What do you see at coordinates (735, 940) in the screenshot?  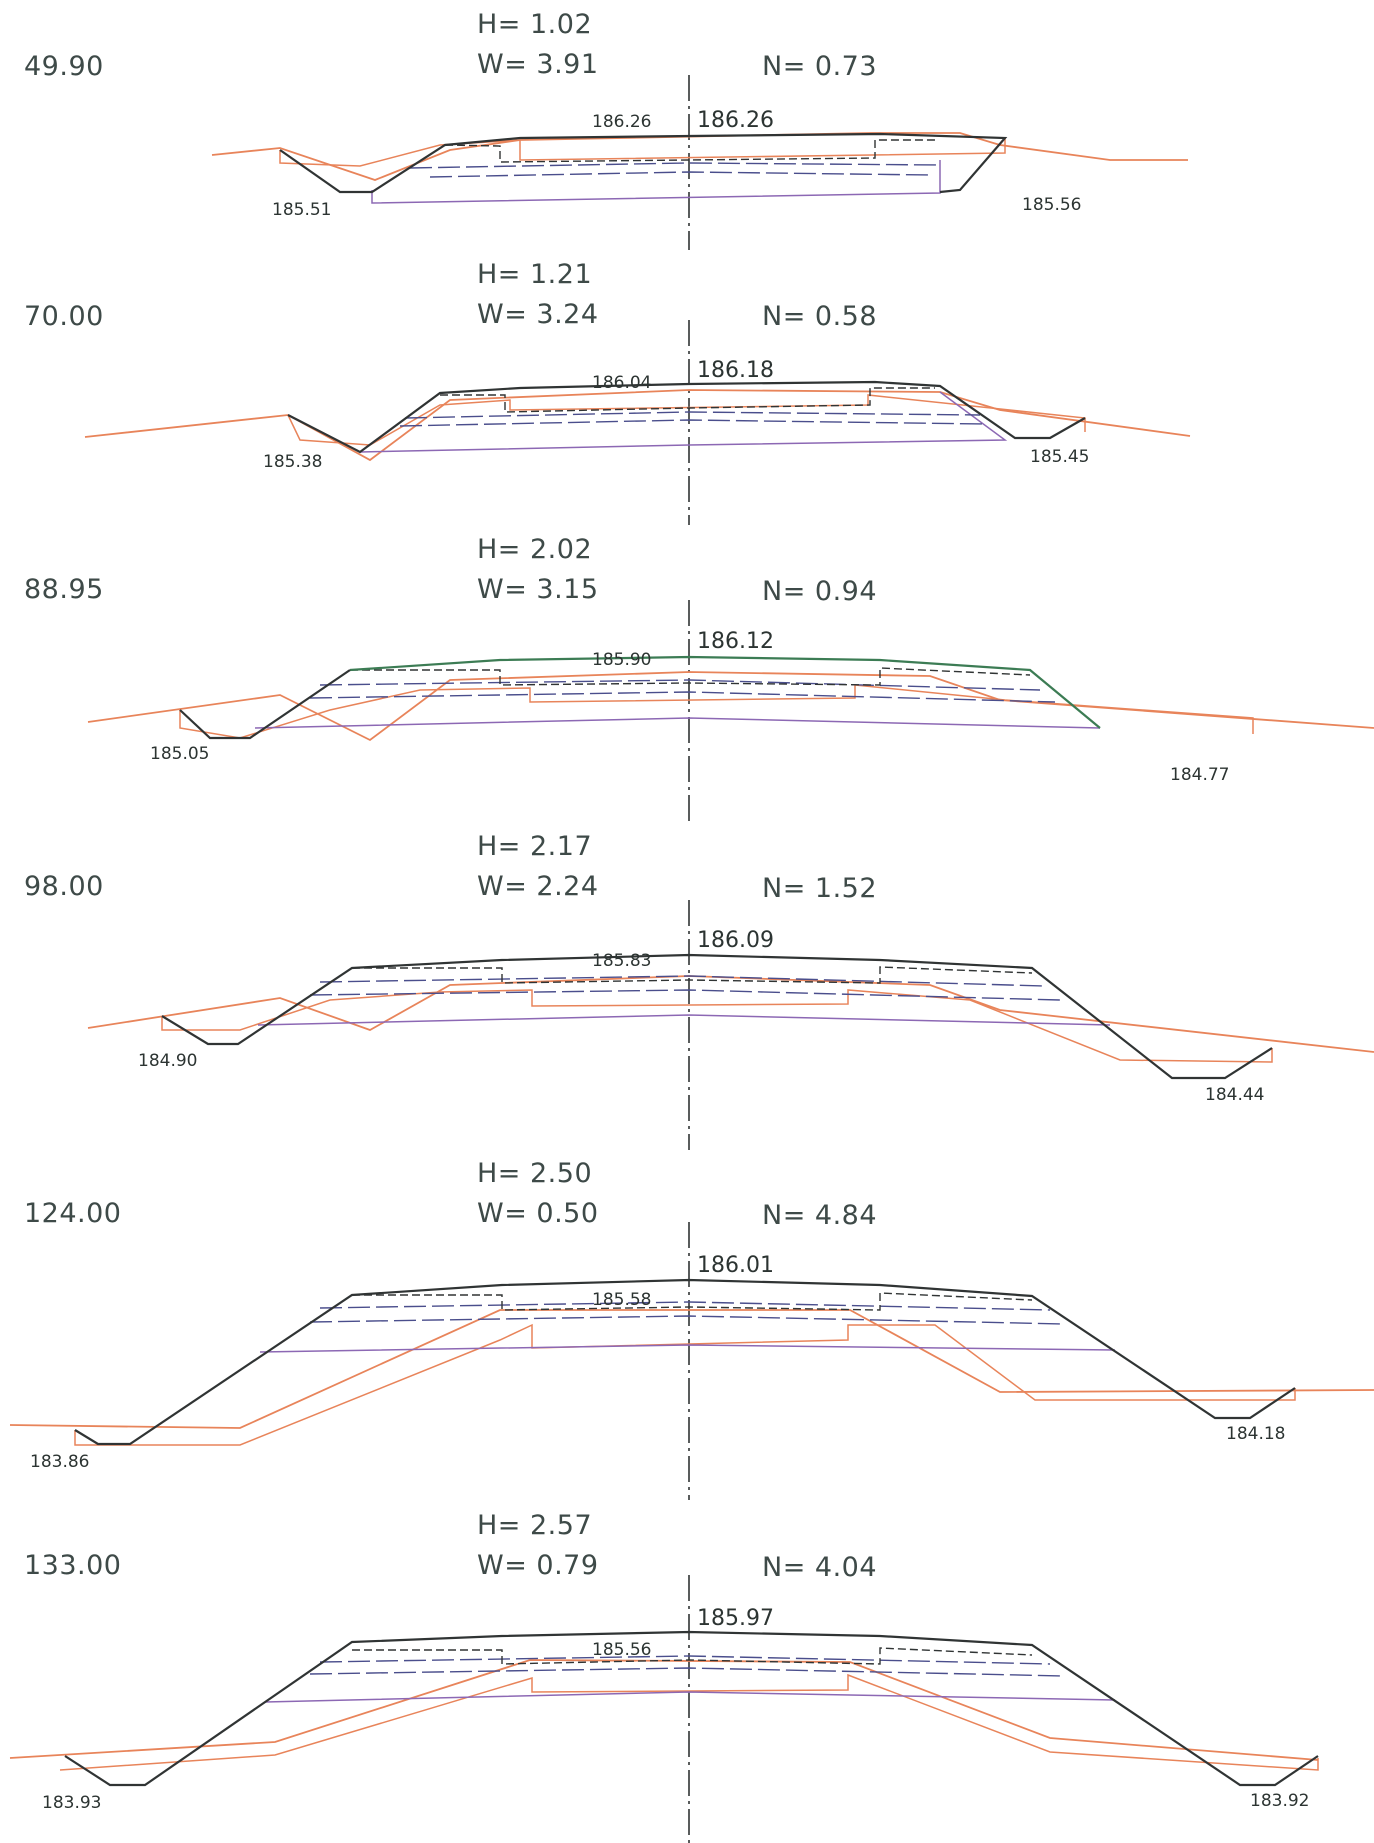 I see `center-elevation: 186.09` at bounding box center [735, 940].